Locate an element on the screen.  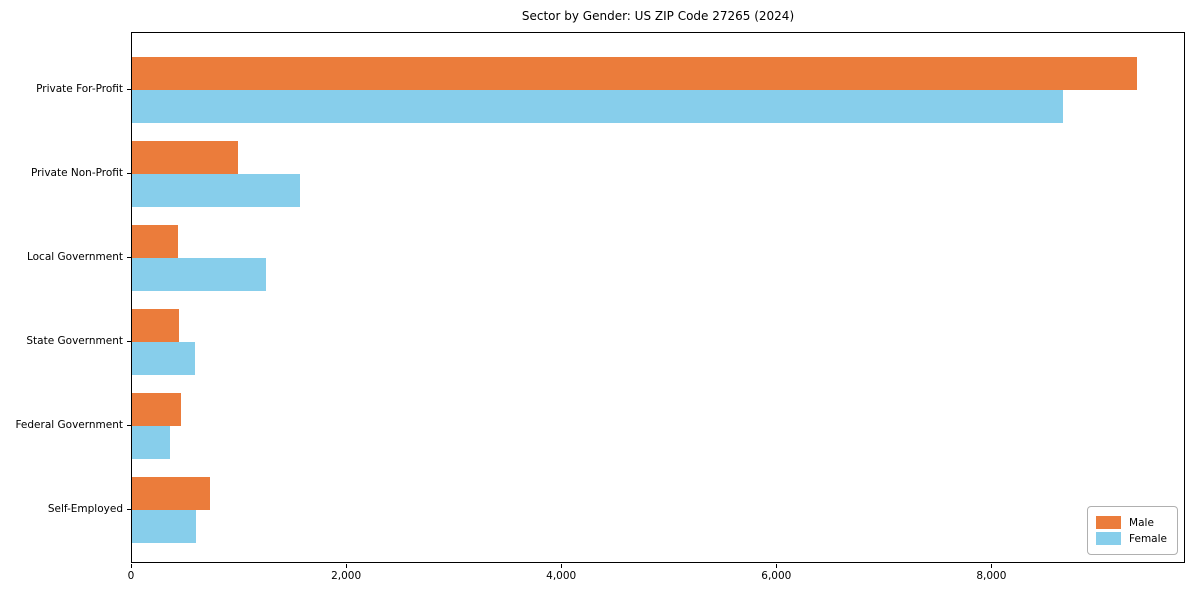
legend-entry-female: Female is located at coordinates (1131, 538).